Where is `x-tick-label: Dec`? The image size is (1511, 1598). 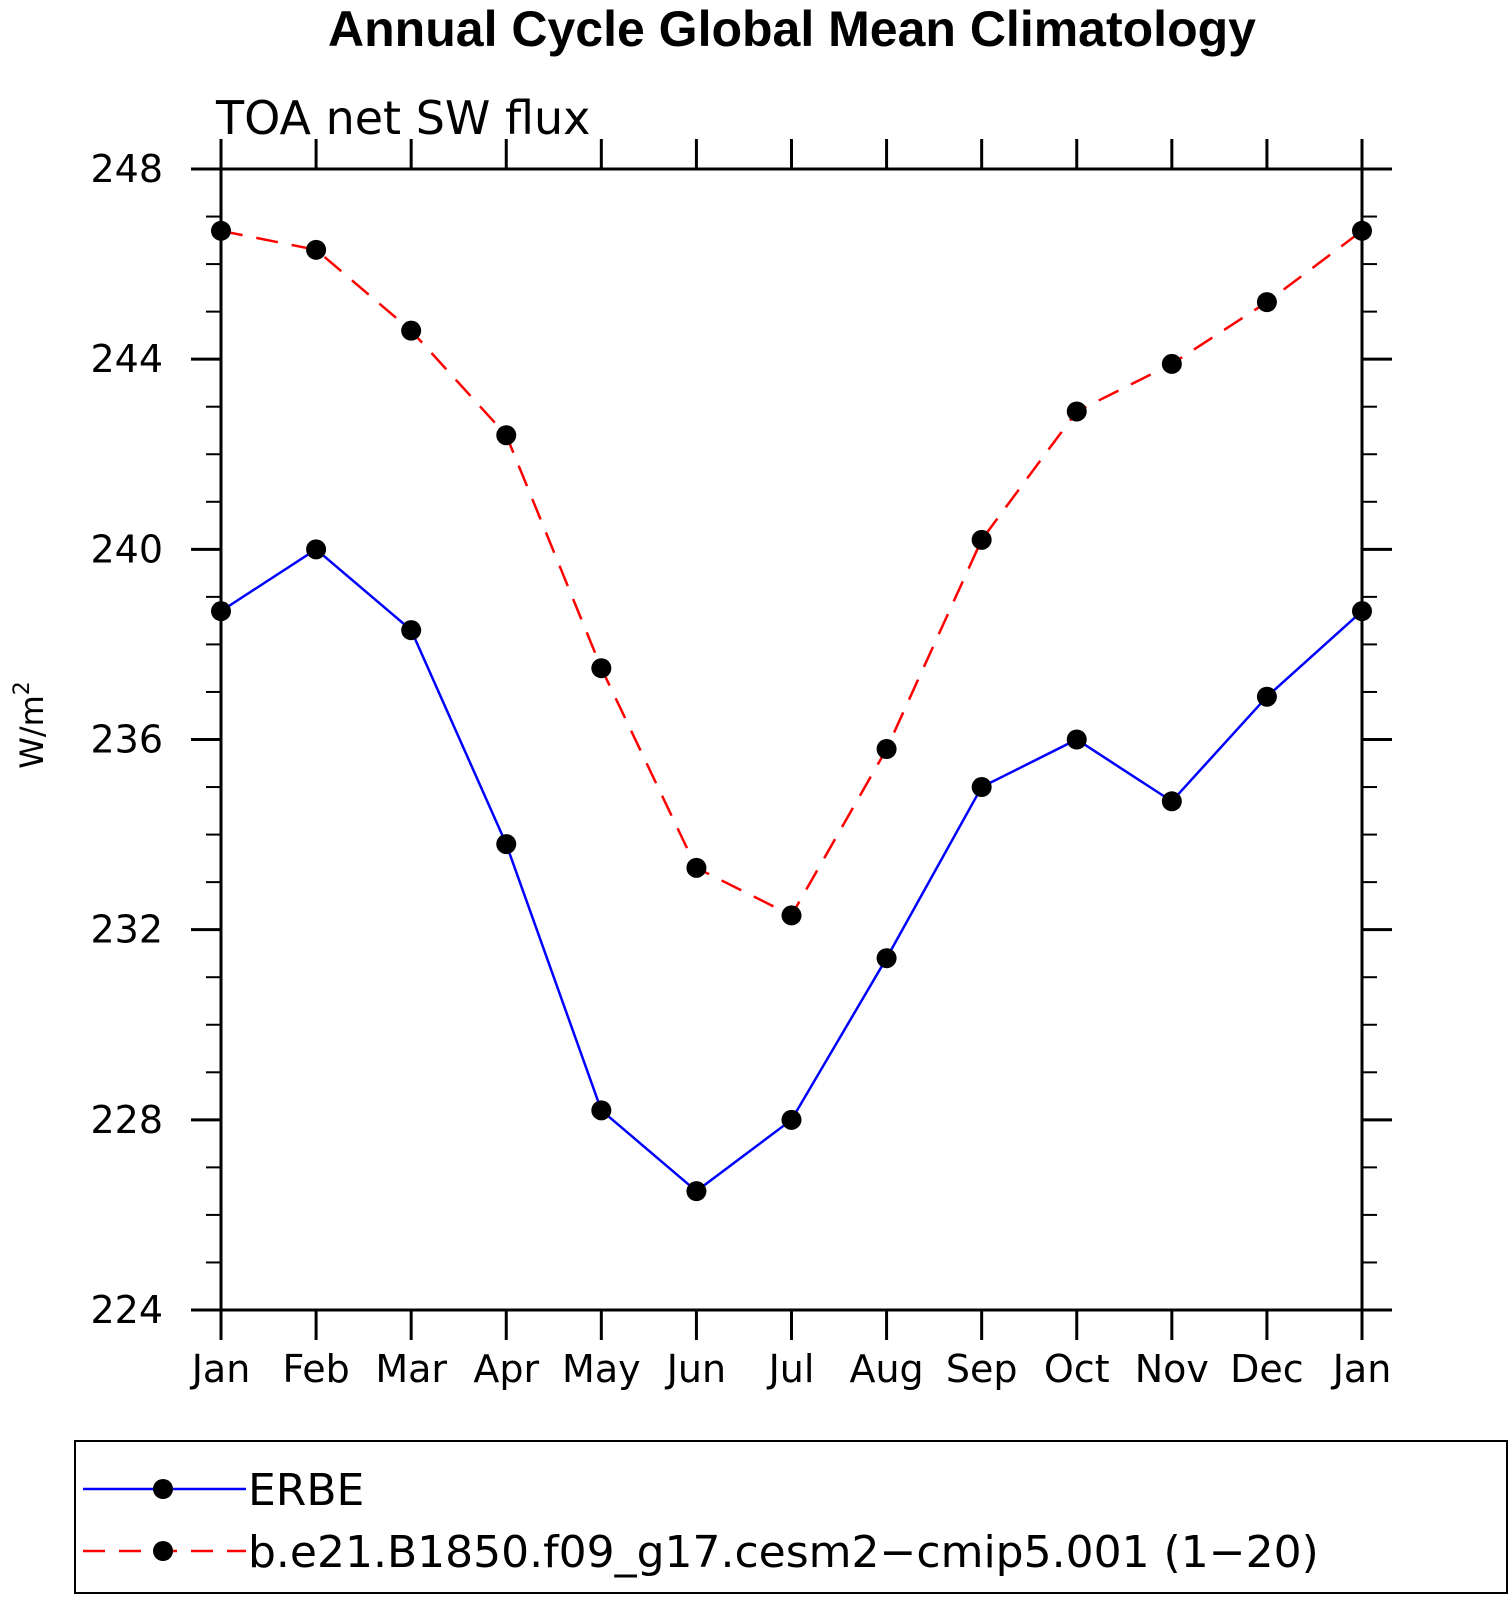
x-tick-label: Dec is located at coordinates (1267, 1369).